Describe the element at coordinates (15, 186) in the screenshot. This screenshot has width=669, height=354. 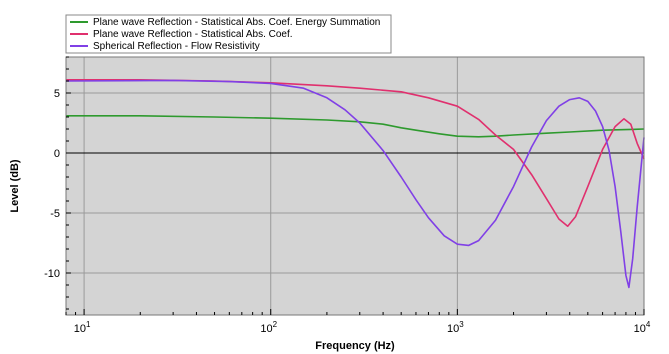
I see `y-axis-title: Level (dB)` at that location.